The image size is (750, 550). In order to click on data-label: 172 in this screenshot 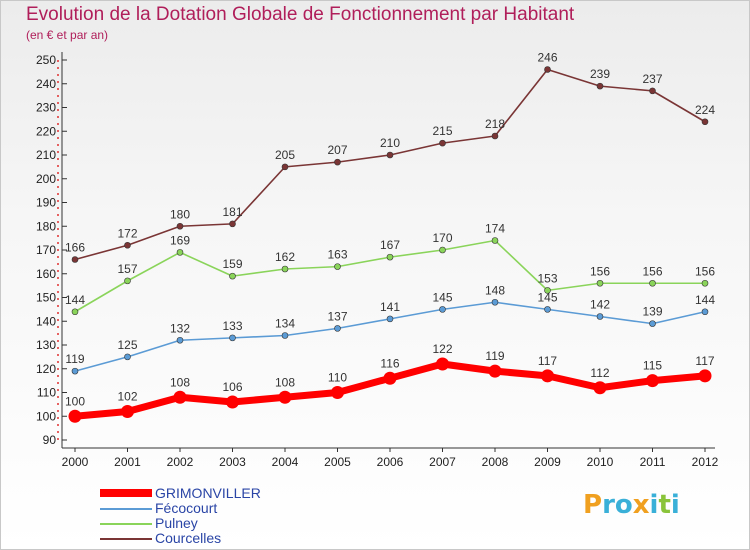, I will do `click(127, 233)`.